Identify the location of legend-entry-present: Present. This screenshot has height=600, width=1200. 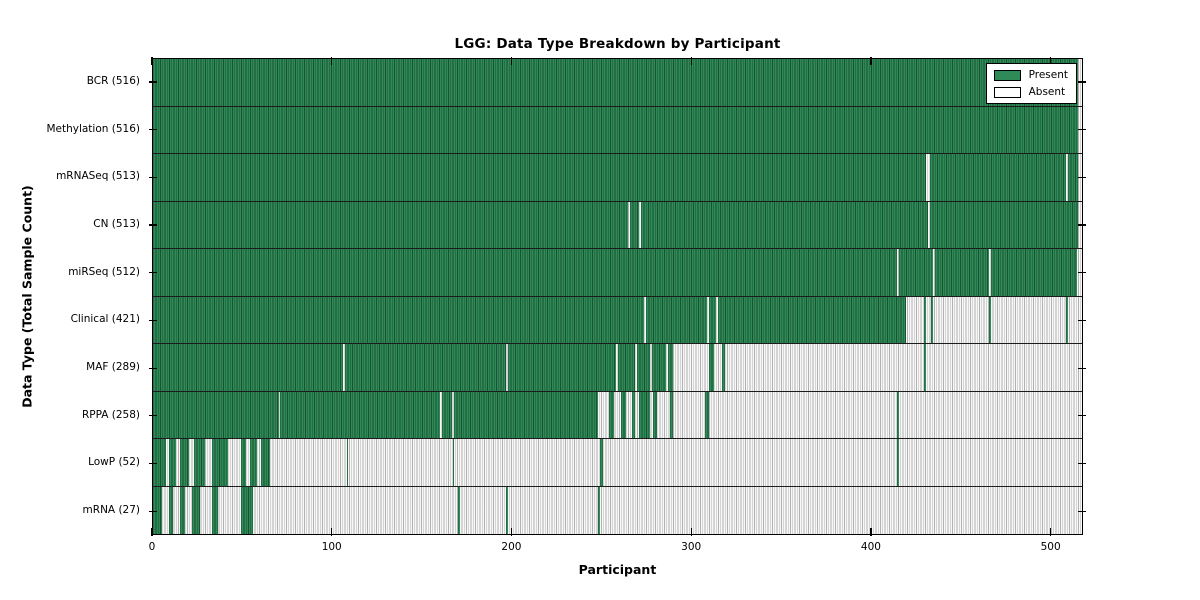
(1030, 75).